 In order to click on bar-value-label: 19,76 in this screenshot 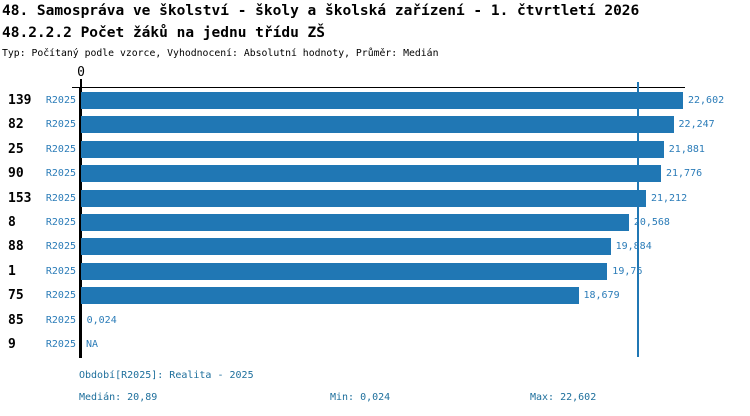, I will do `click(627, 271)`.